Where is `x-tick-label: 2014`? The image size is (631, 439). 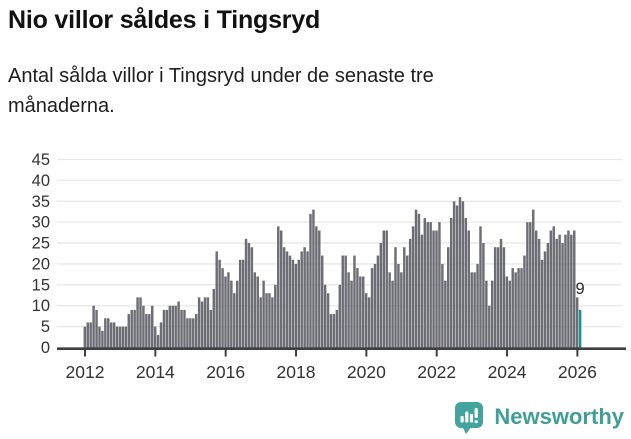 x-tick-label: 2014 is located at coordinates (155, 372).